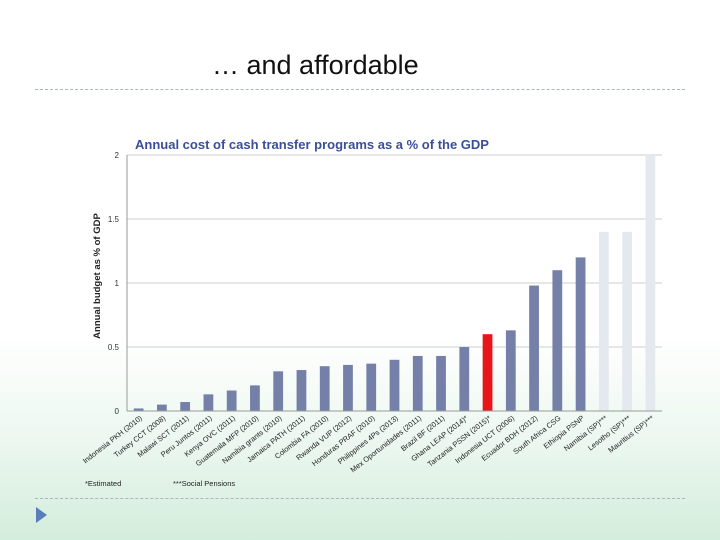 This screenshot has width=720, height=540. I want to click on footnote-estimated: *Estimated, so click(103, 483).